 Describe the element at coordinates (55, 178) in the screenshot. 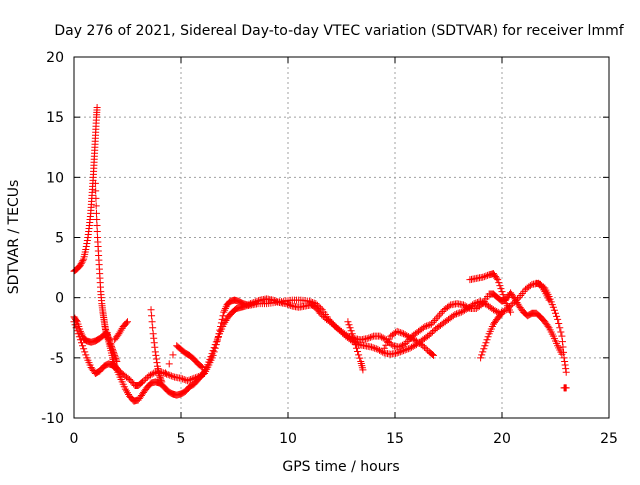

I see `y-tick-label: 10` at that location.